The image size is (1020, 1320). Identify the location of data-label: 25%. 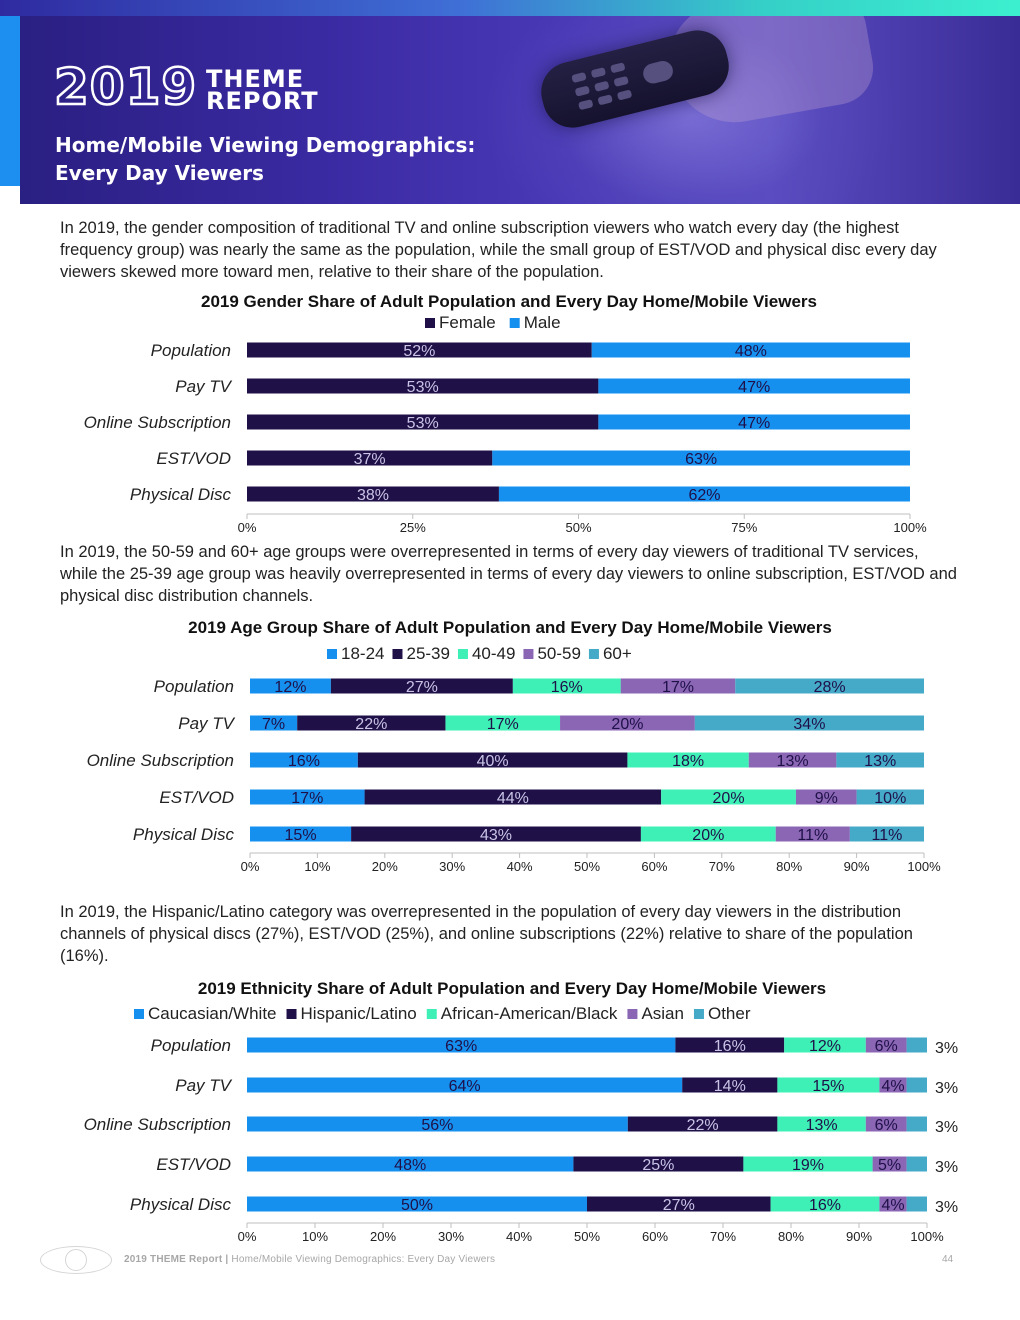
(658, 1165).